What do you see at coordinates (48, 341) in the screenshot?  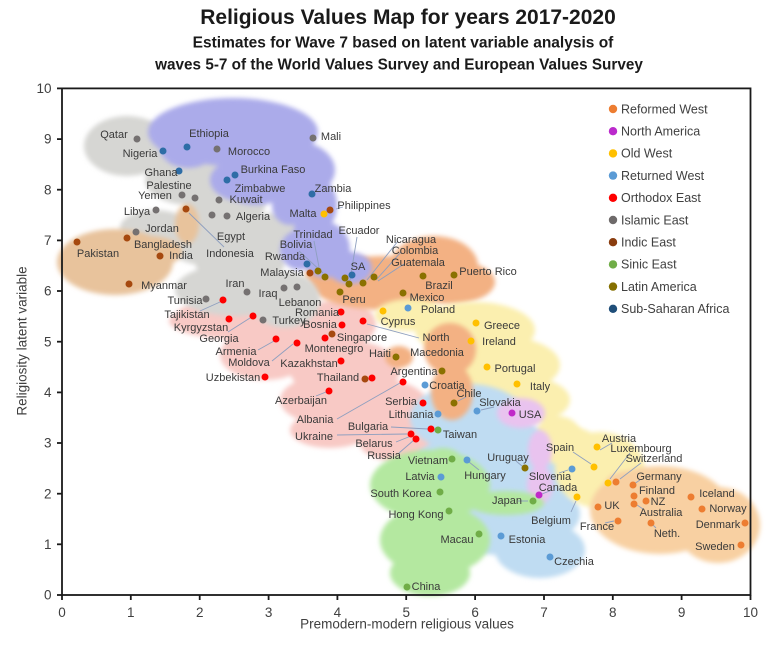 I see `svg-text: 5` at bounding box center [48, 341].